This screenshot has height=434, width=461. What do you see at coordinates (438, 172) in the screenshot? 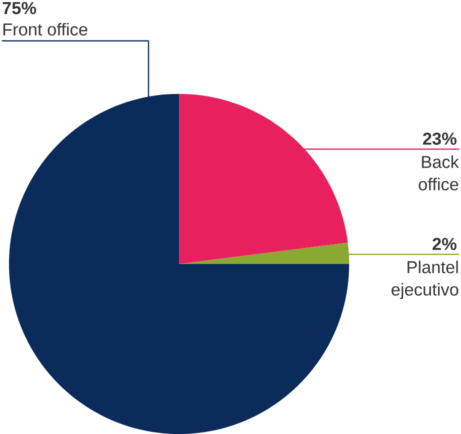
I see `slice-label: Back office` at bounding box center [438, 172].